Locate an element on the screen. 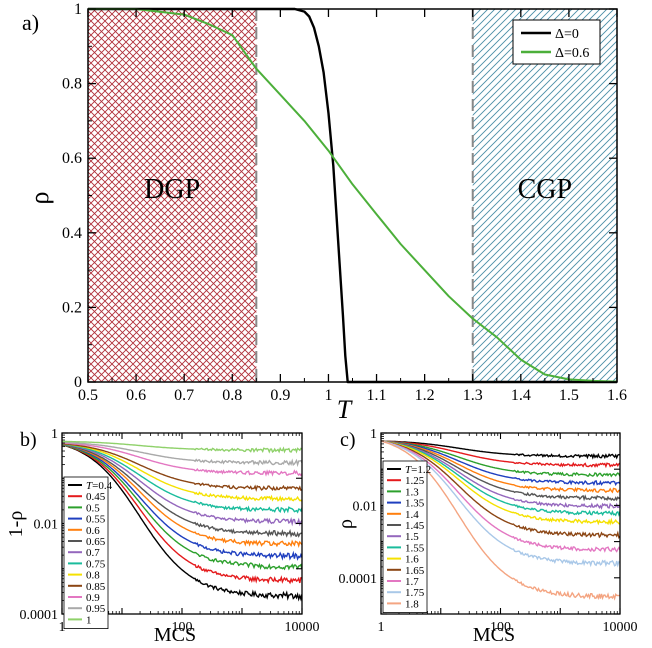 The width and height of the screenshot is (652, 648). x-tick-label: 1.2 is located at coordinates (425, 395).